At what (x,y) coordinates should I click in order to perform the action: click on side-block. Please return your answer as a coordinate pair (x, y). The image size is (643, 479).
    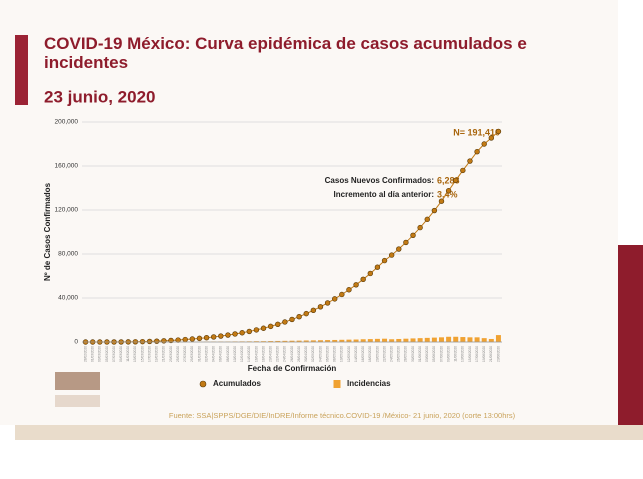
    Looking at the image, I should click on (630, 335).